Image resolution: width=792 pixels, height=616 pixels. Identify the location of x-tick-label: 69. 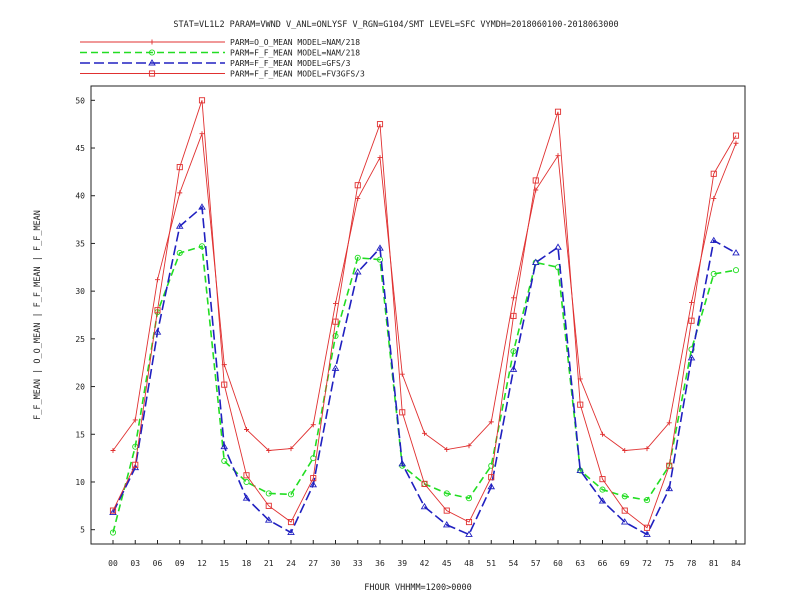
(625, 563).